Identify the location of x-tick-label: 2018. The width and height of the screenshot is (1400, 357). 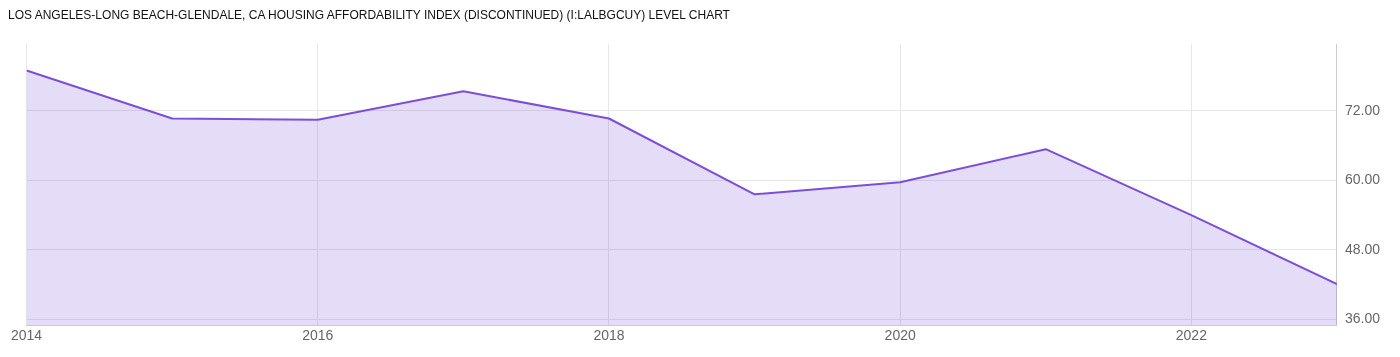
(609, 335).